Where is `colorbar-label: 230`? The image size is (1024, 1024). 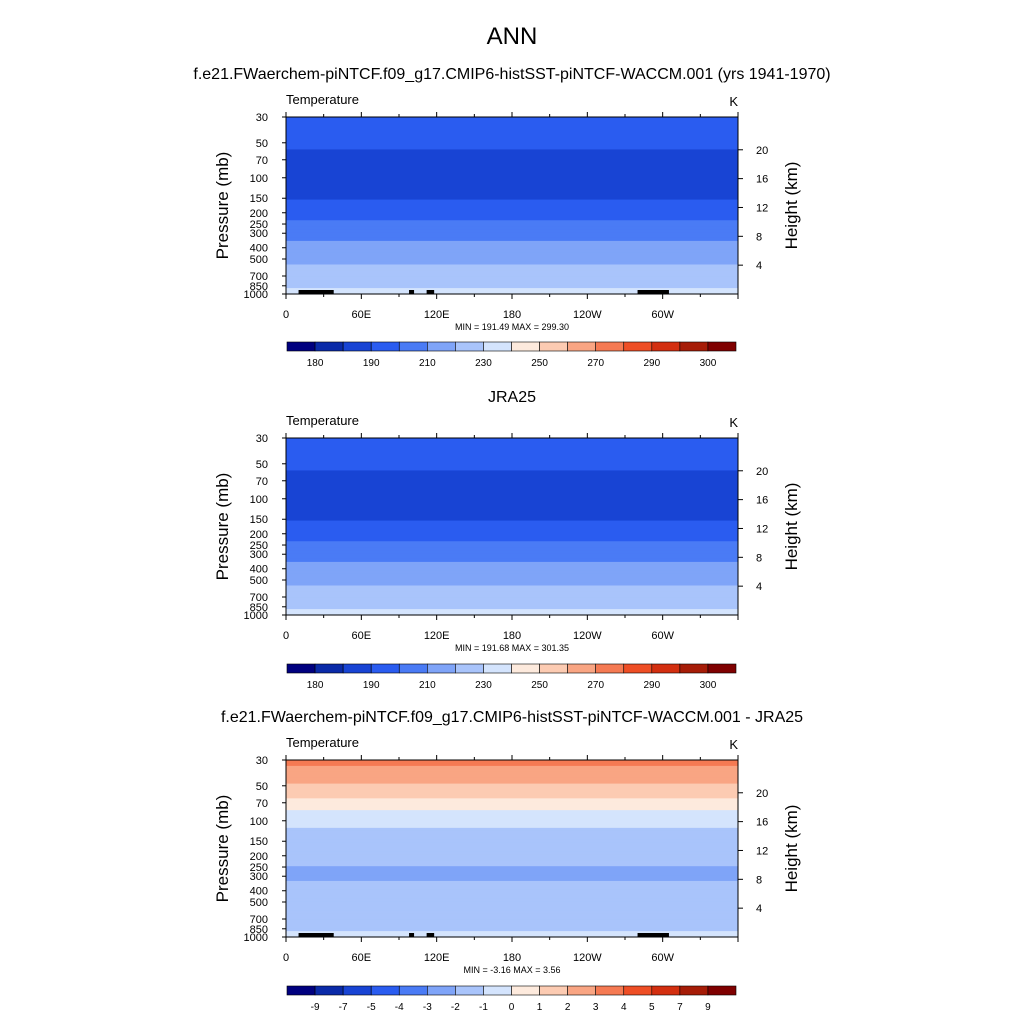 colorbar-label: 230 is located at coordinates (483, 685).